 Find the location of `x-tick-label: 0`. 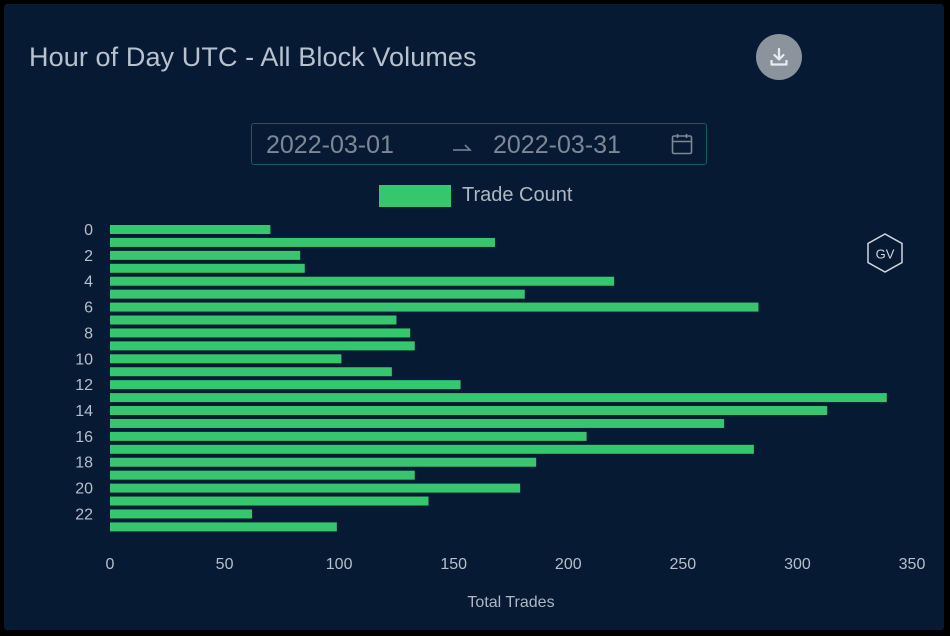

x-tick-label: 0 is located at coordinates (110, 564).